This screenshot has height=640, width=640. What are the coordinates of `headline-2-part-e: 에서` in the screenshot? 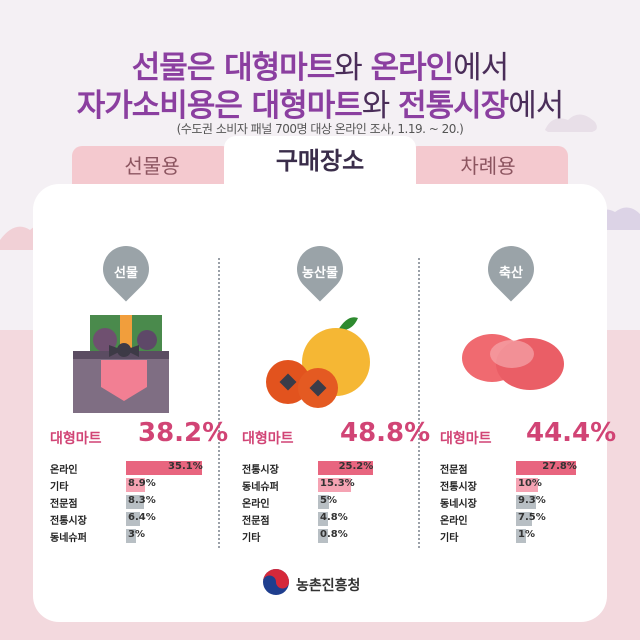 It's located at (536, 106).